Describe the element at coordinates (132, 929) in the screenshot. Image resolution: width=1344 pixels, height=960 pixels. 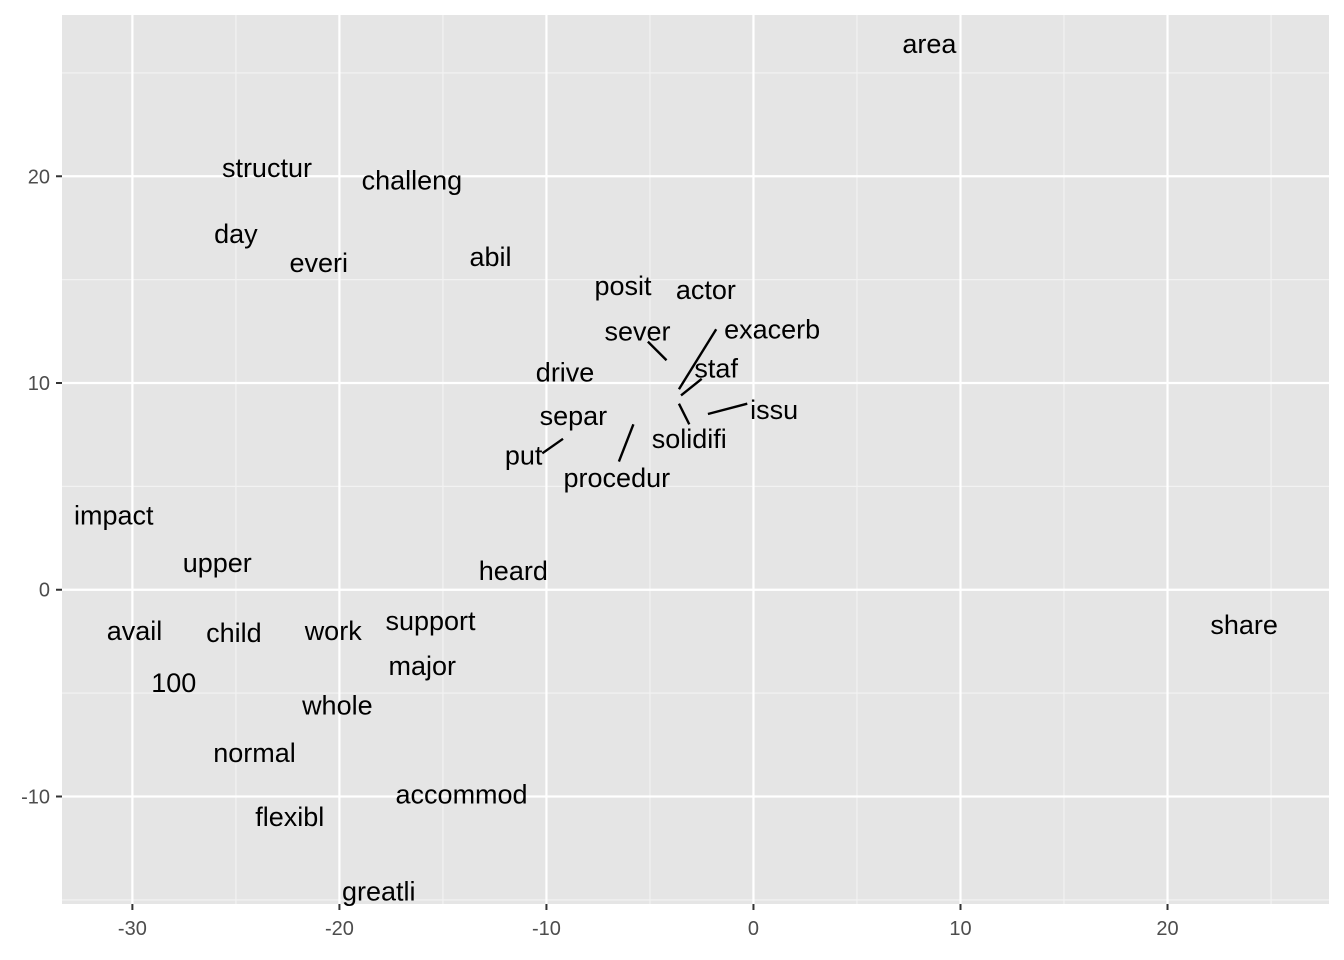
I see `x-tick-label: -30` at that location.